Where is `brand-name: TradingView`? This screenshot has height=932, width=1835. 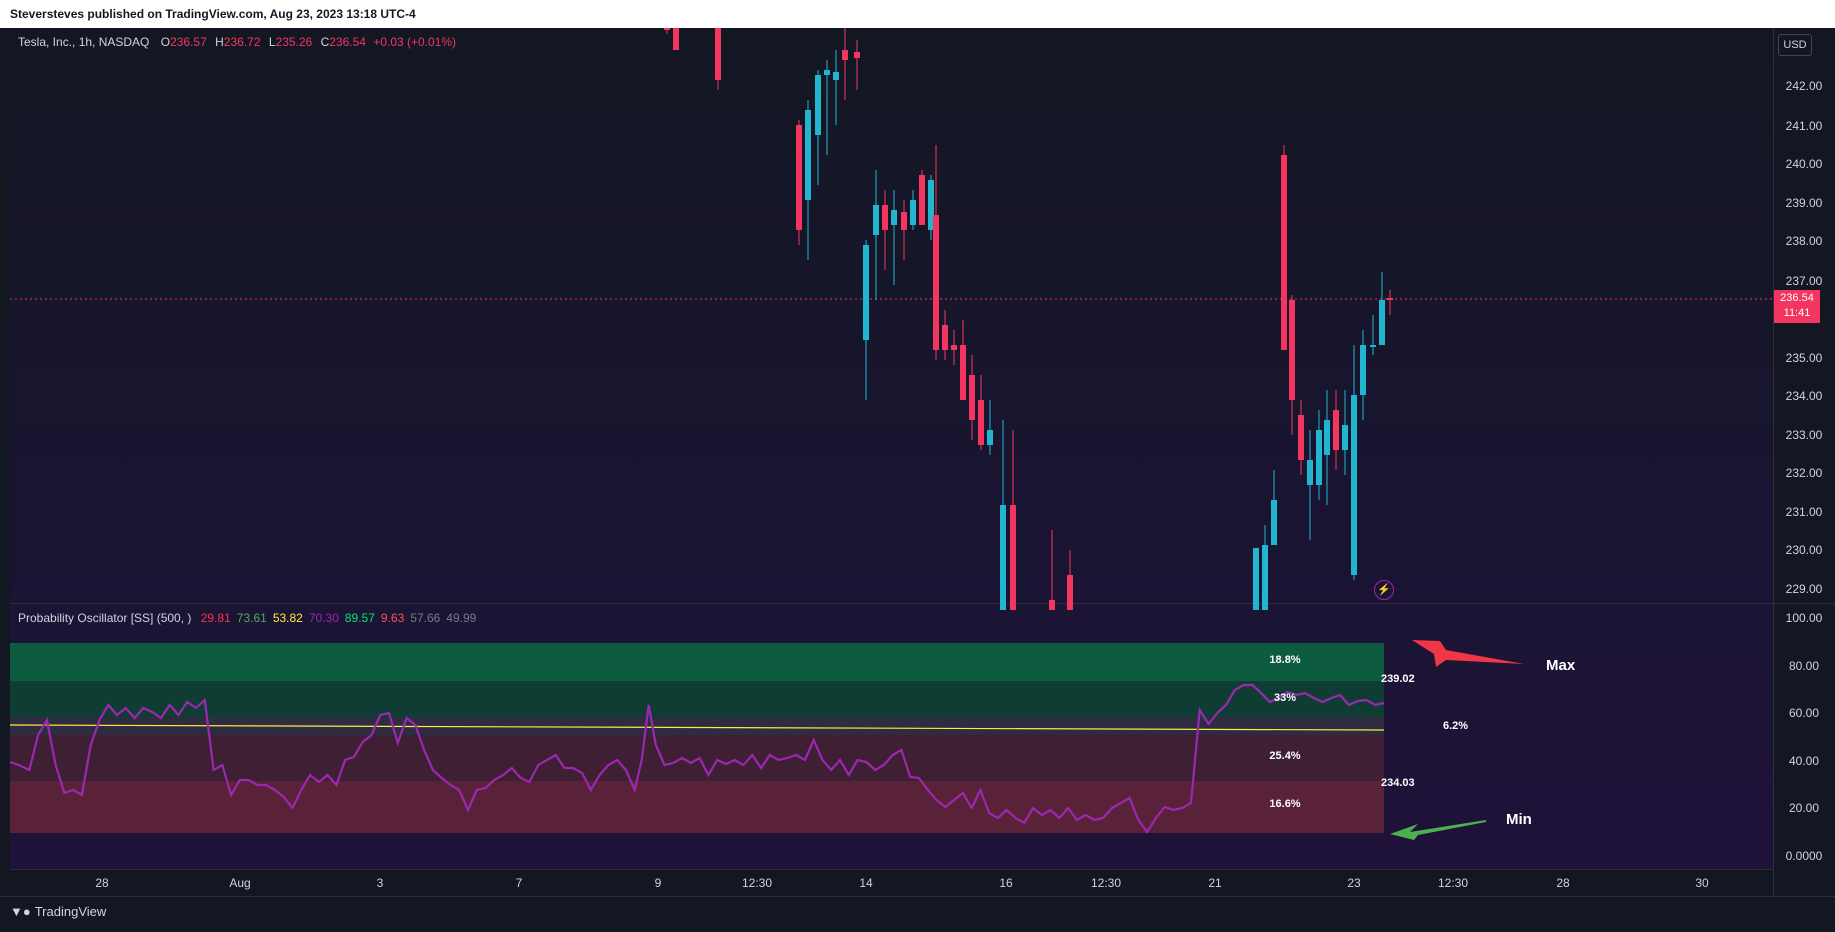 brand-name: TradingView is located at coordinates (70, 911).